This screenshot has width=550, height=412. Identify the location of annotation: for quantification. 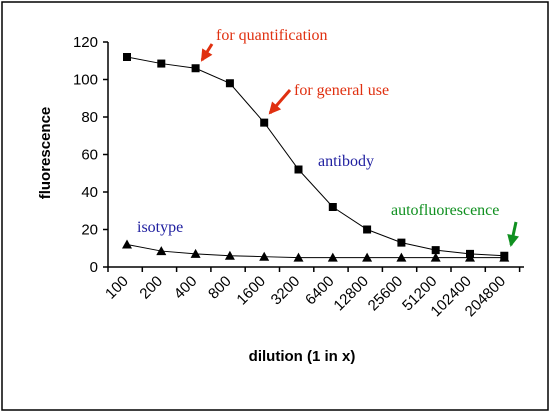
(264, 44).